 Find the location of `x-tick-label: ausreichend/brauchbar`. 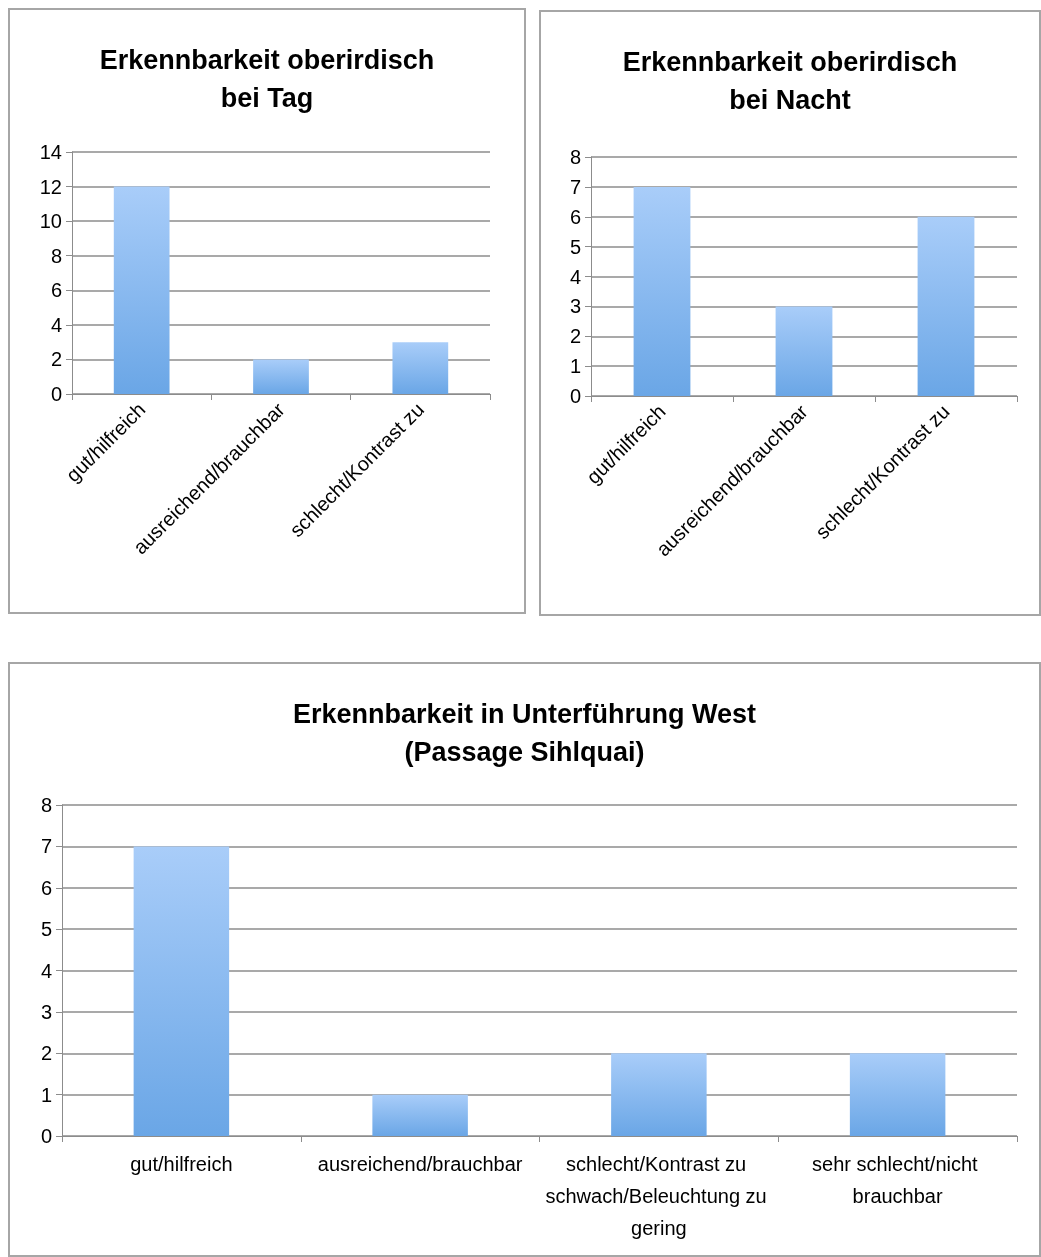

x-tick-label: ausreichend/brauchbar is located at coordinates (420, 1164).